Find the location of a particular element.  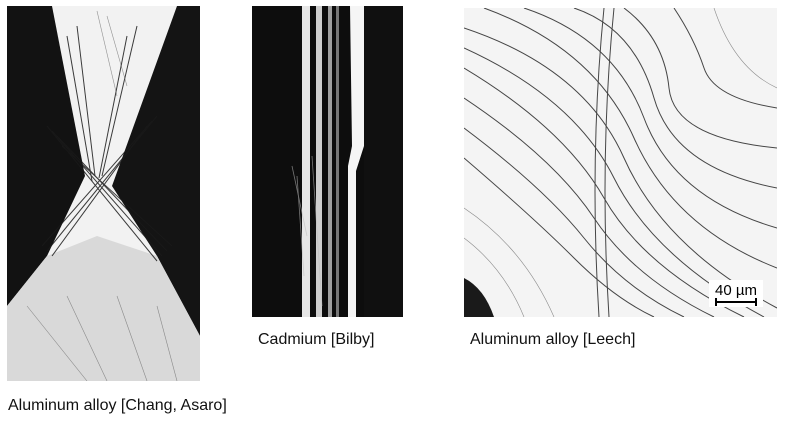

scale-bar: 40 µm is located at coordinates (736, 293).